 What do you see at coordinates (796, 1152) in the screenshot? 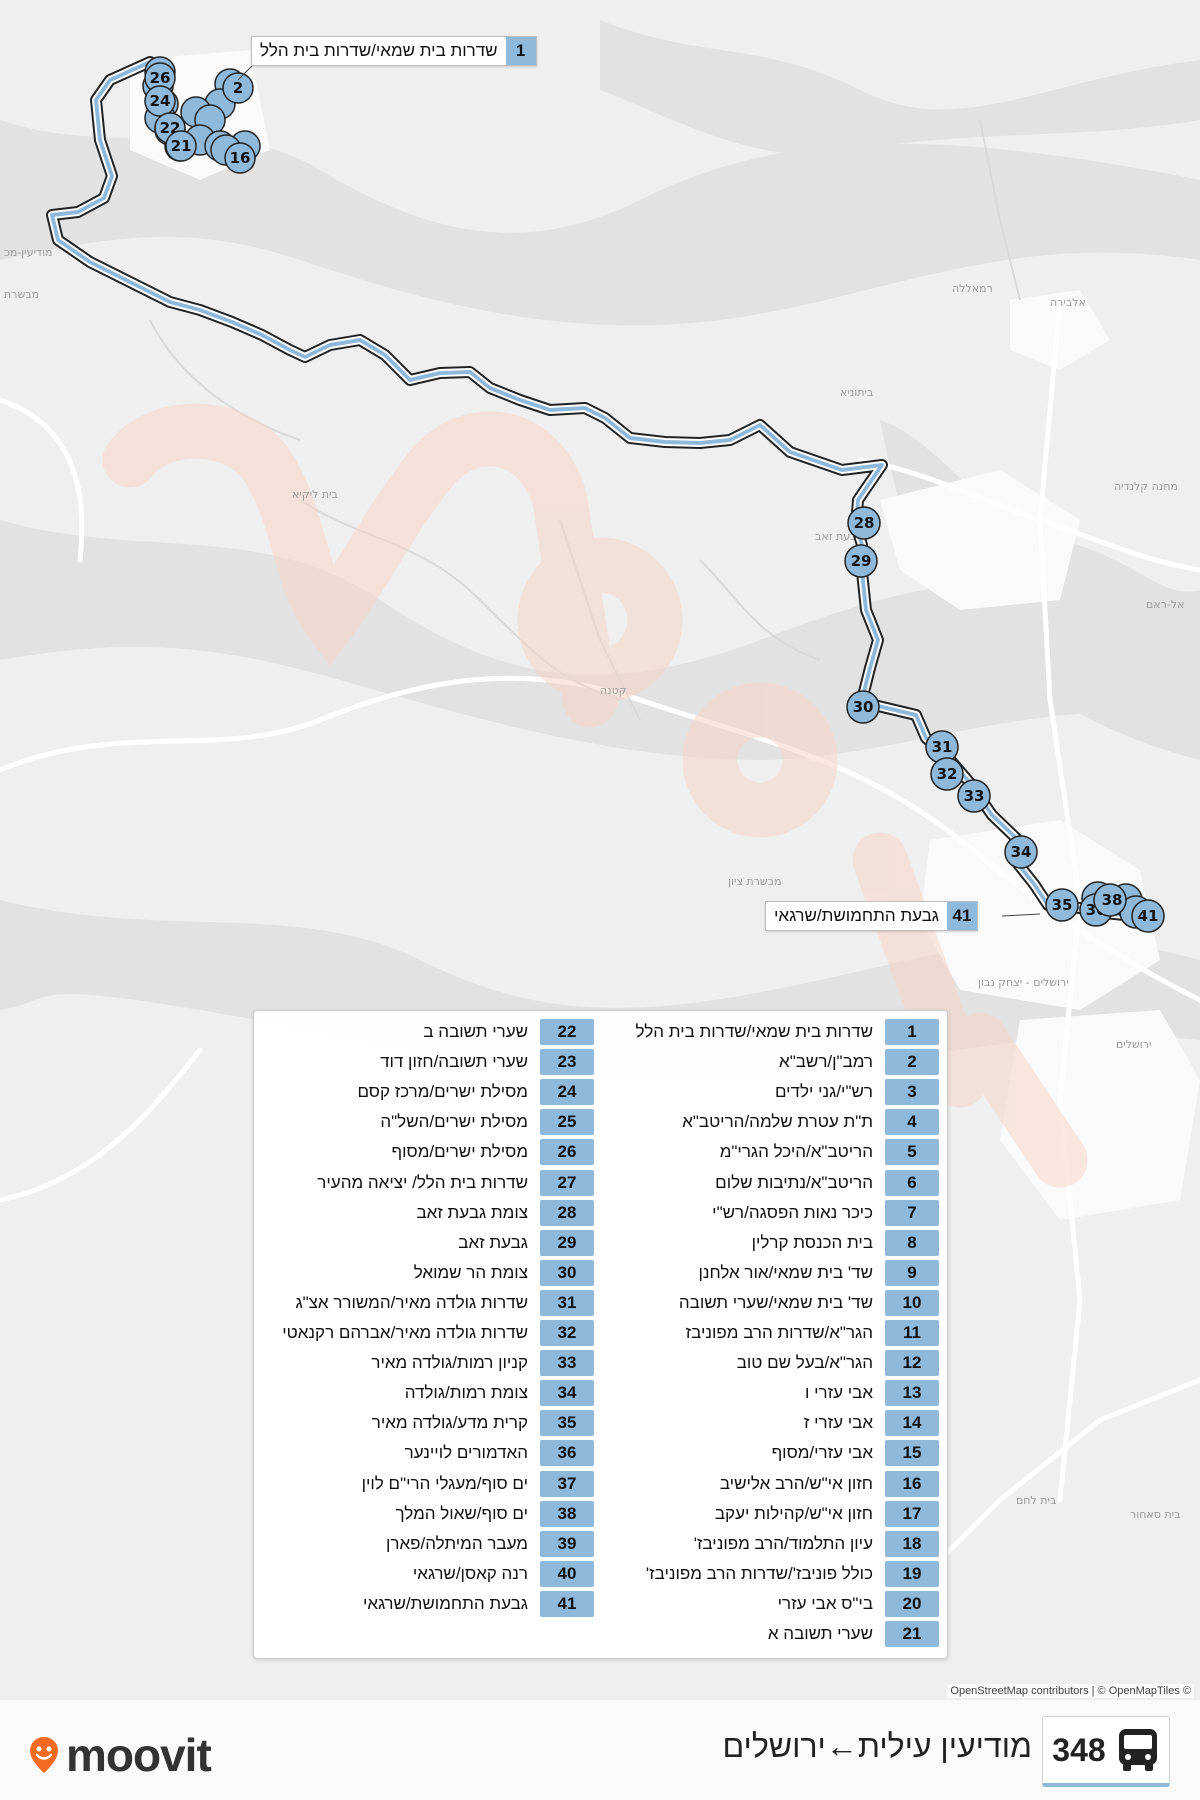
I see `legend-stop-name: הריטב"א/היכל הגרי"מ` at bounding box center [796, 1152].